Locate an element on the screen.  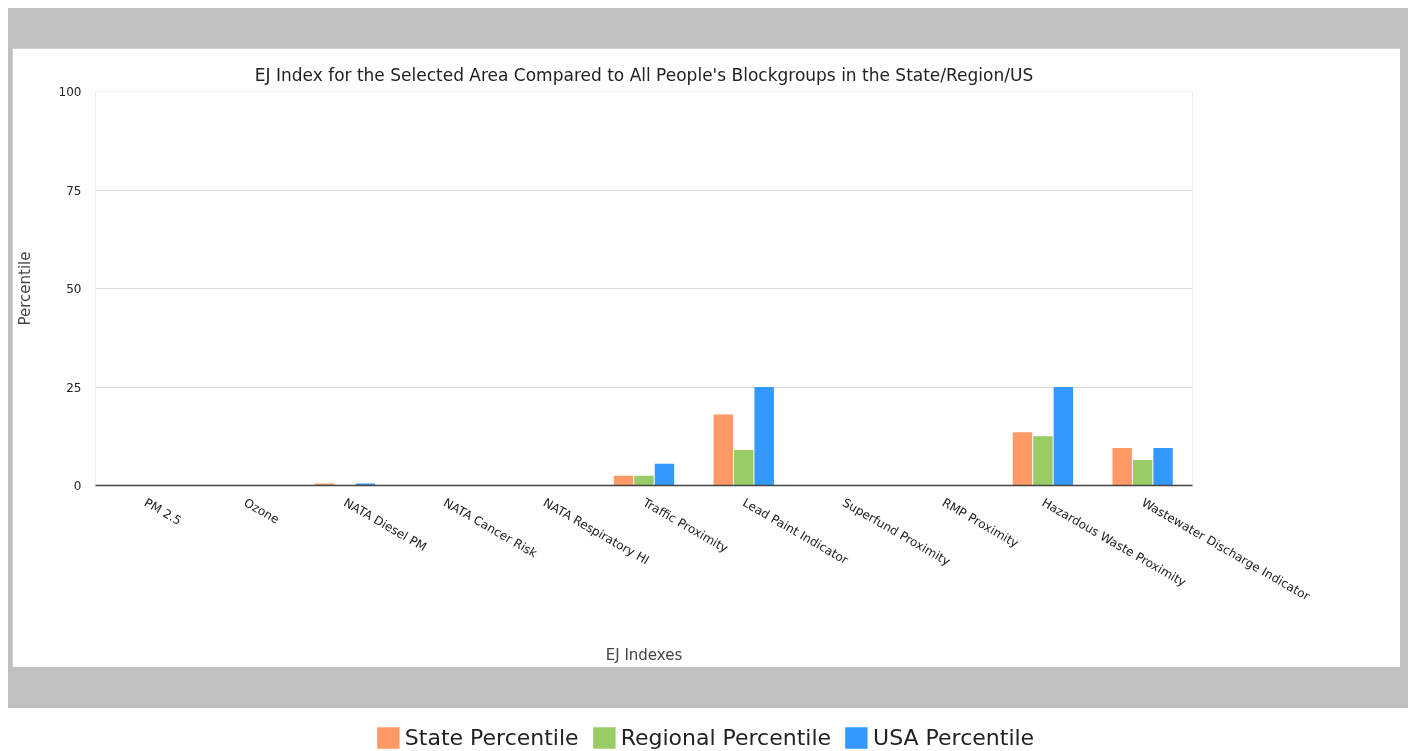
y-tick-label: 25 is located at coordinates (74, 387).